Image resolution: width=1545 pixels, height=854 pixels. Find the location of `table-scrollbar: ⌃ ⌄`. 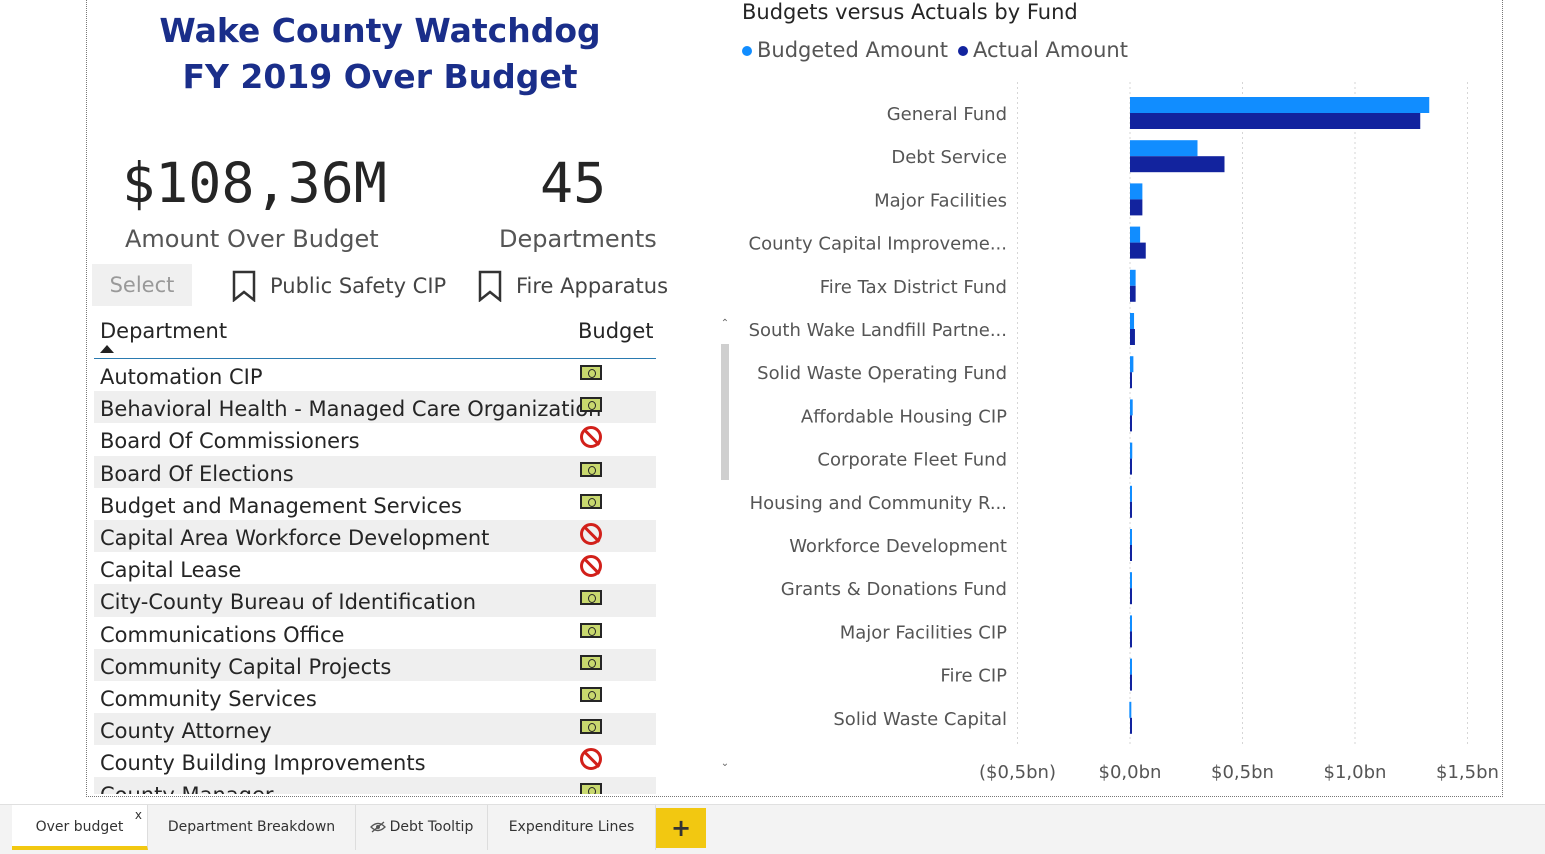

table-scrollbar: ⌃ ⌄ is located at coordinates (725, 547).